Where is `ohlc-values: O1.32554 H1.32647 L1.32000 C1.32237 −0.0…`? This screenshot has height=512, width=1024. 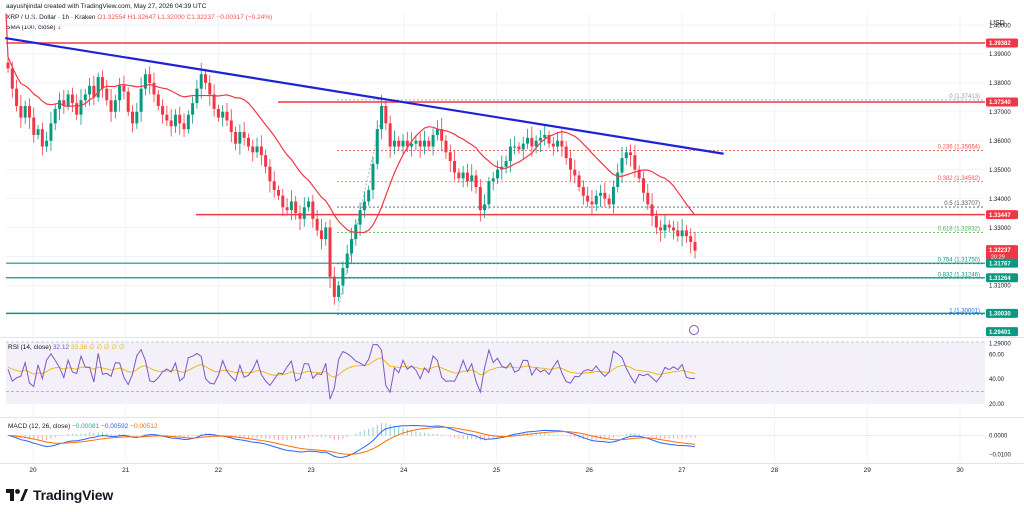 ohlc-values: O1.32554 H1.32647 L1.32000 C1.32237 −0.0… is located at coordinates (185, 17).